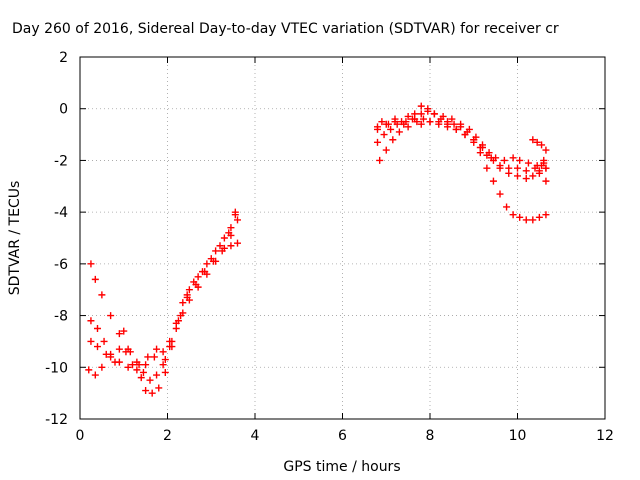 The height and width of the screenshot is (480, 640). What do you see at coordinates (56, 368) in the screenshot?
I see `y-tick-label: -10` at bounding box center [56, 368].